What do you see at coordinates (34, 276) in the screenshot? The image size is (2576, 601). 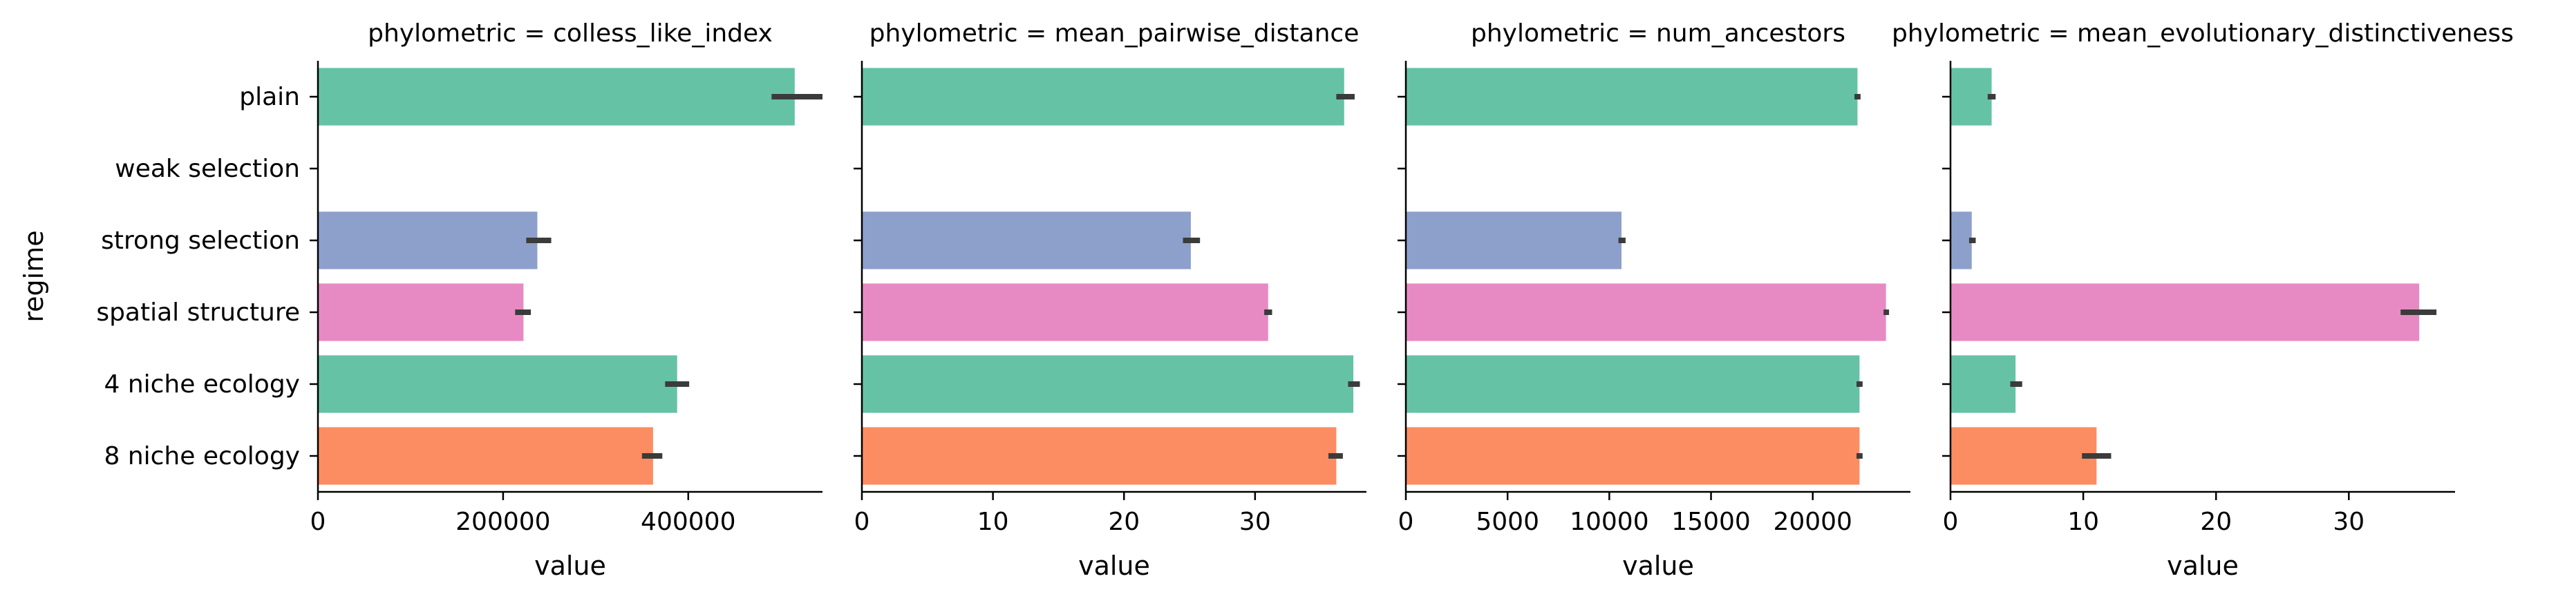 I see `y-axis-label: regime` at bounding box center [34, 276].